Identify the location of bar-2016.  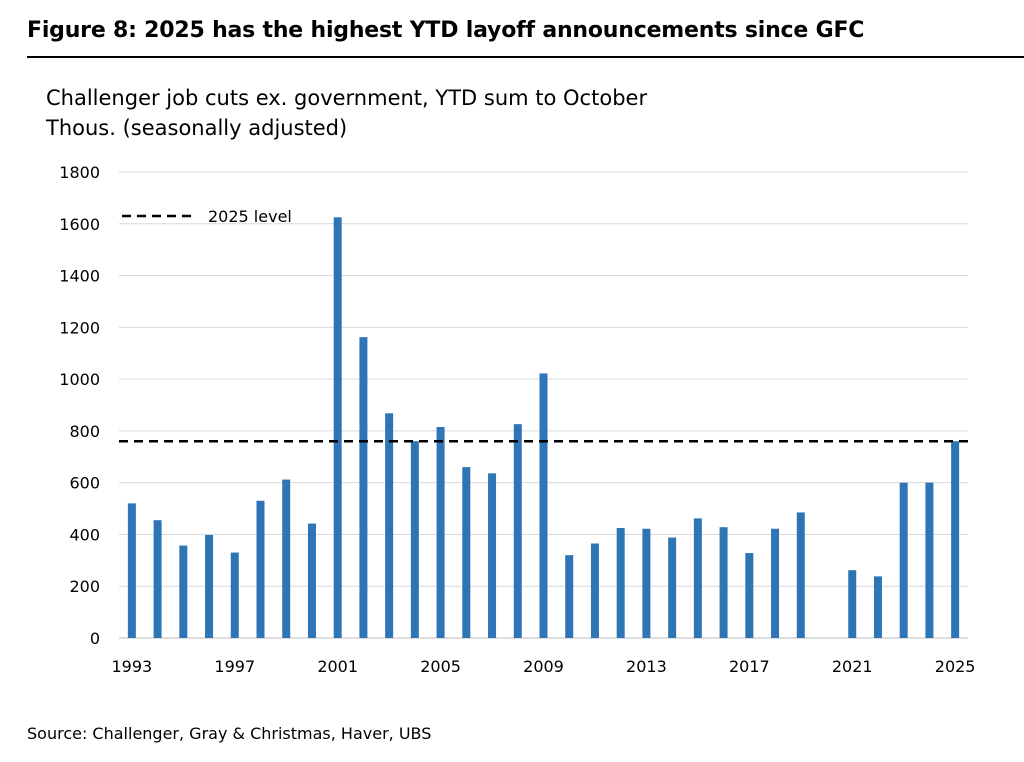
(723, 582).